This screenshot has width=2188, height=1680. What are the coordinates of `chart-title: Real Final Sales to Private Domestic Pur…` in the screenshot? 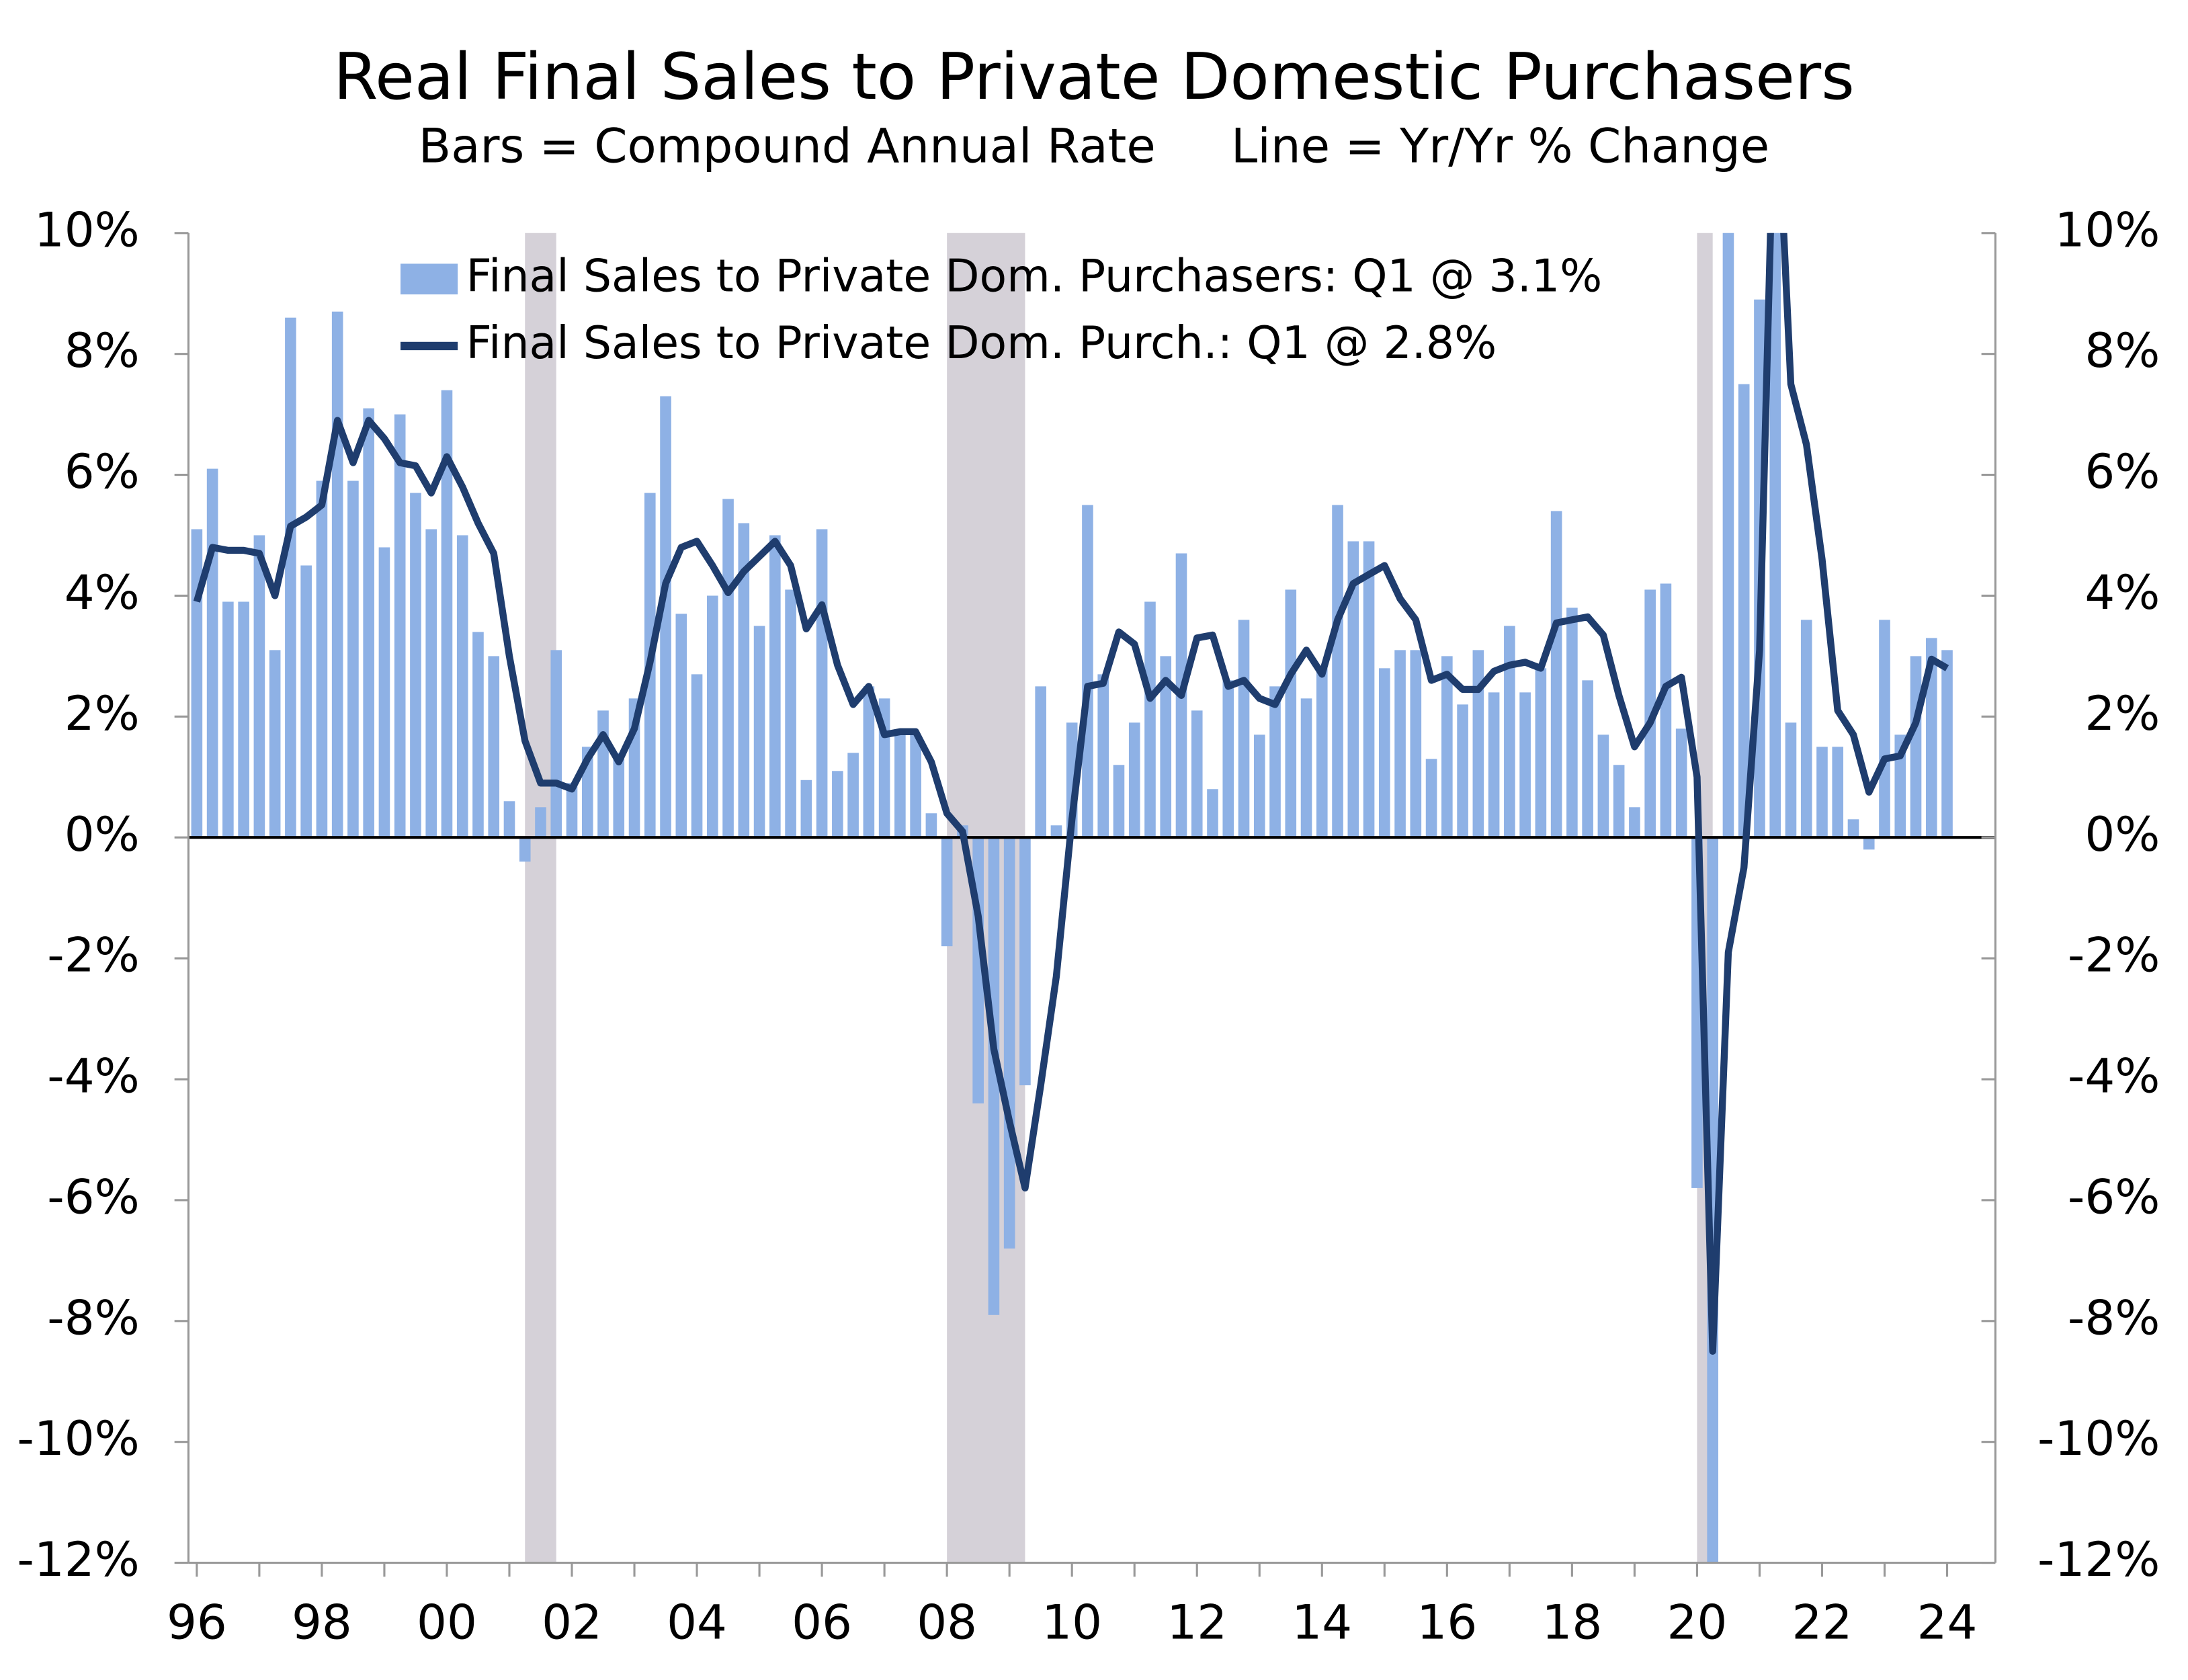 It's located at (1094, 77).